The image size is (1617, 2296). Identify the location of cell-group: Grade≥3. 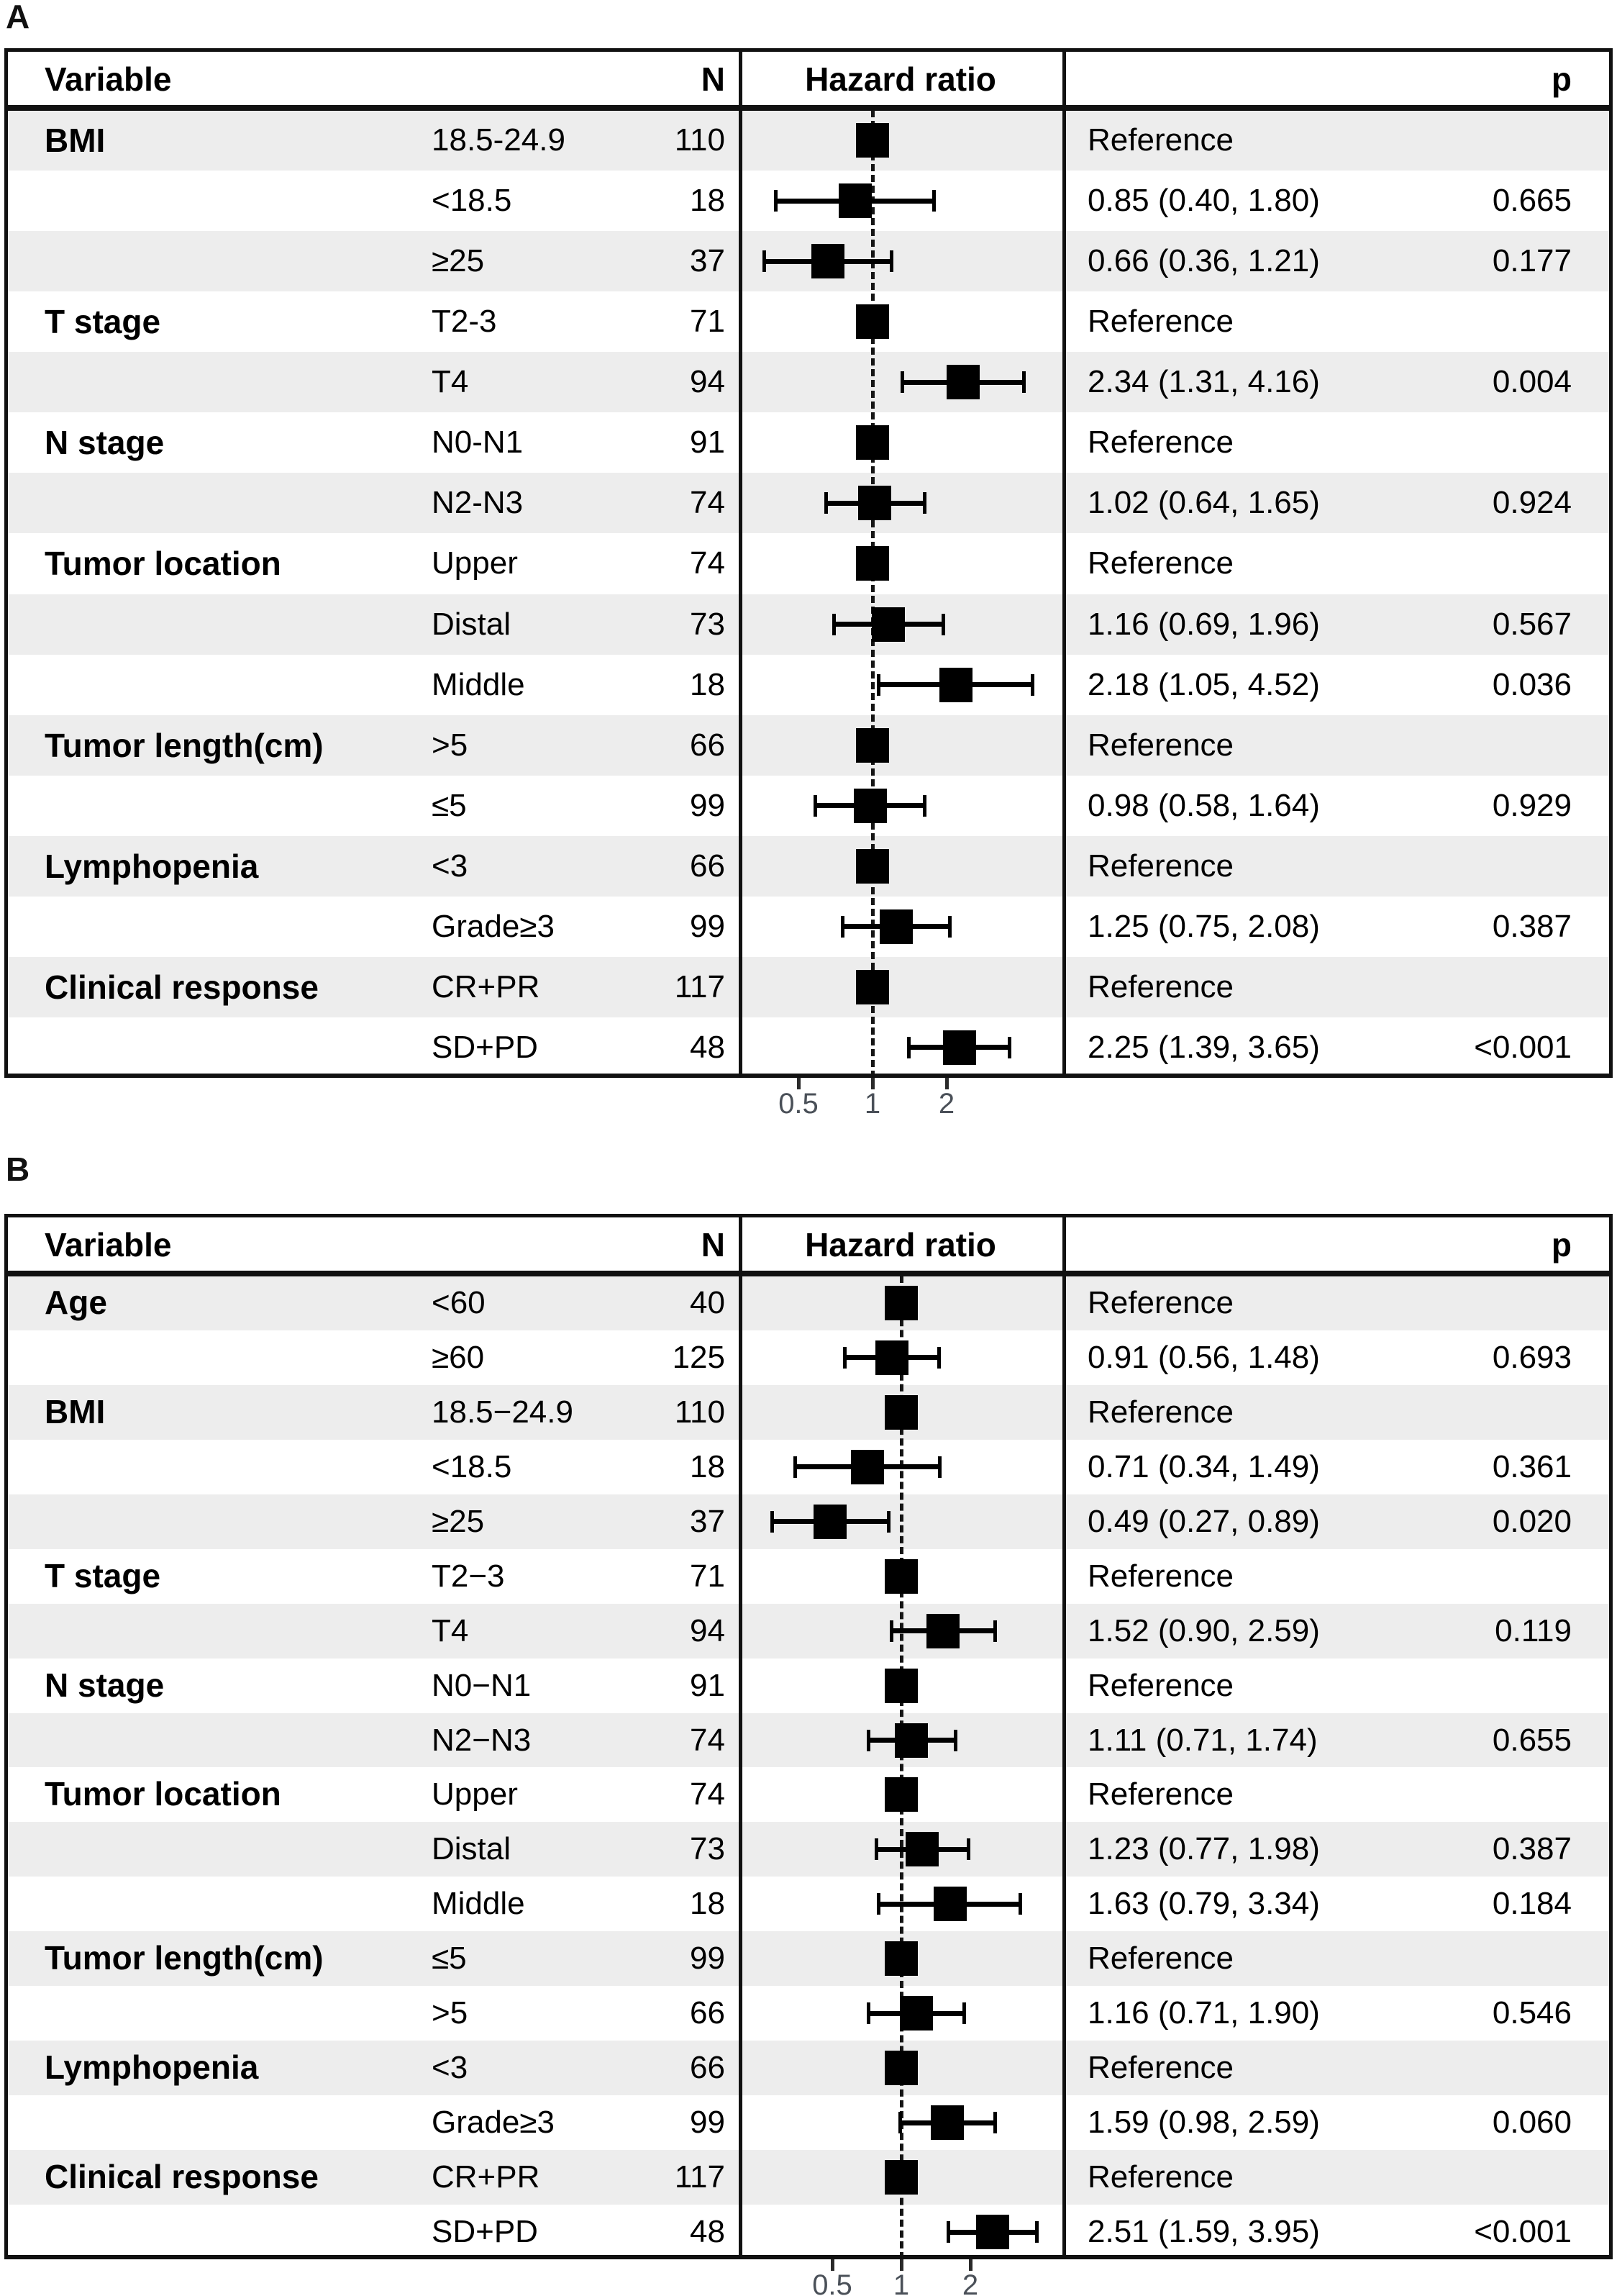
(493, 926).